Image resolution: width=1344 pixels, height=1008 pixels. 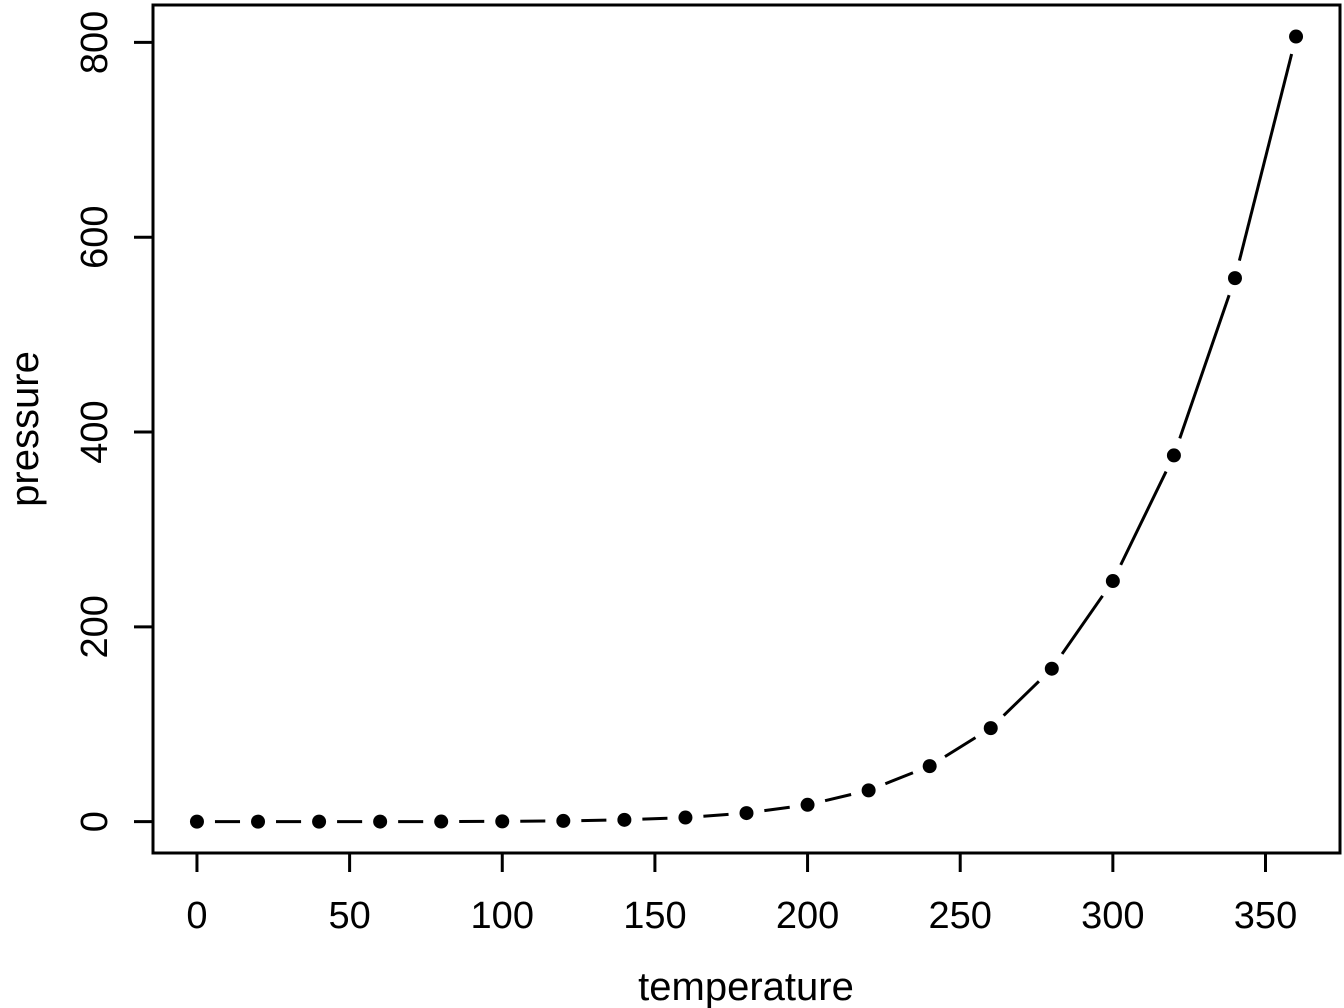 I want to click on x-tick-label: 300, so click(x=1112, y=916).